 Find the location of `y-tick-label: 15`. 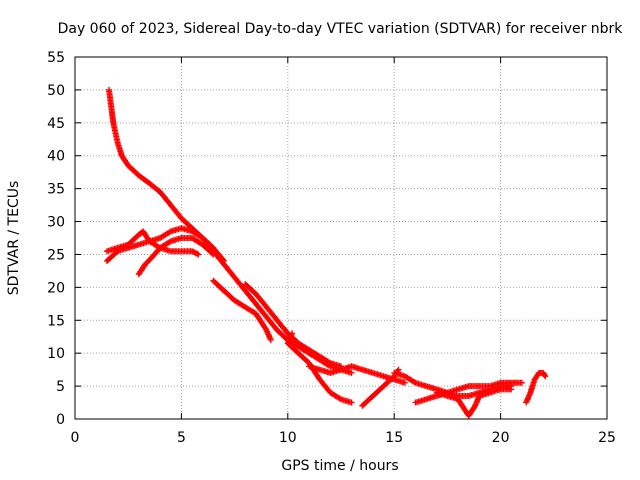

y-tick-label: 15 is located at coordinates (56, 321).